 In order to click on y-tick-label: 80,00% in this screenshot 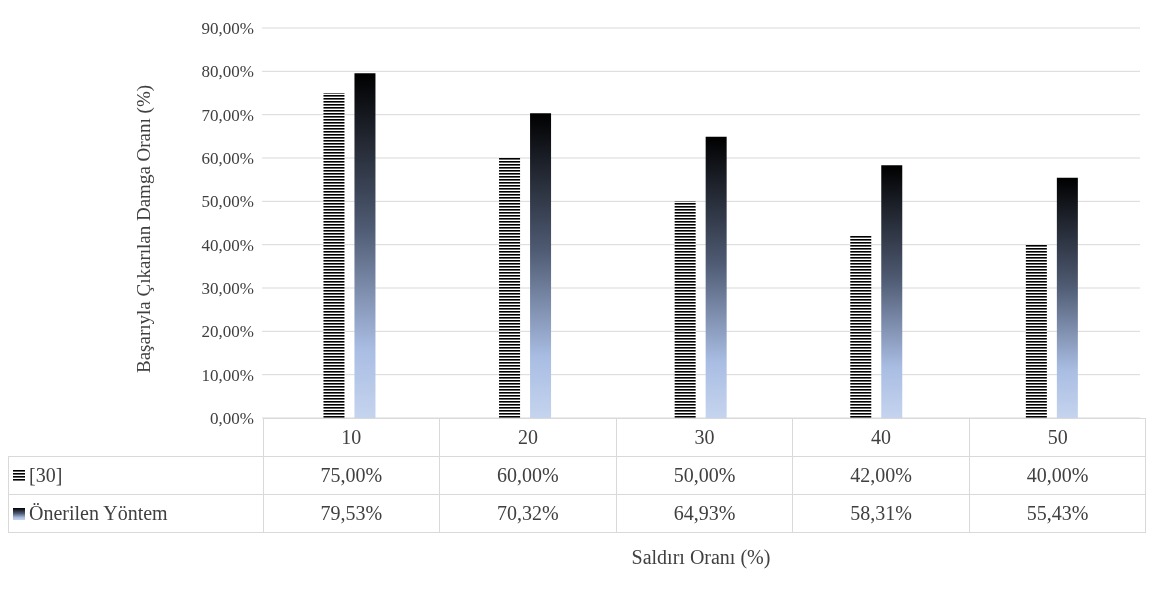, I will do `click(227, 72)`.